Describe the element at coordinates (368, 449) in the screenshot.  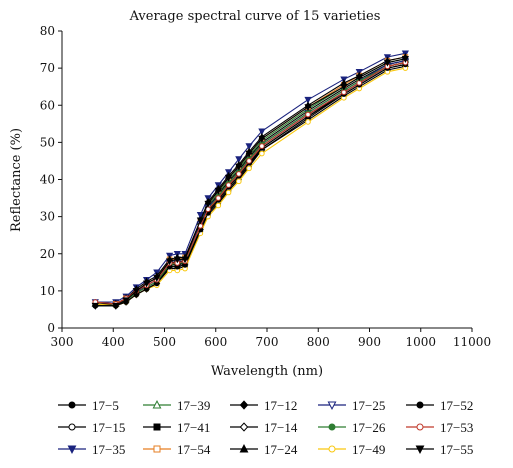
I see `legend-label: 17−49` at that location.